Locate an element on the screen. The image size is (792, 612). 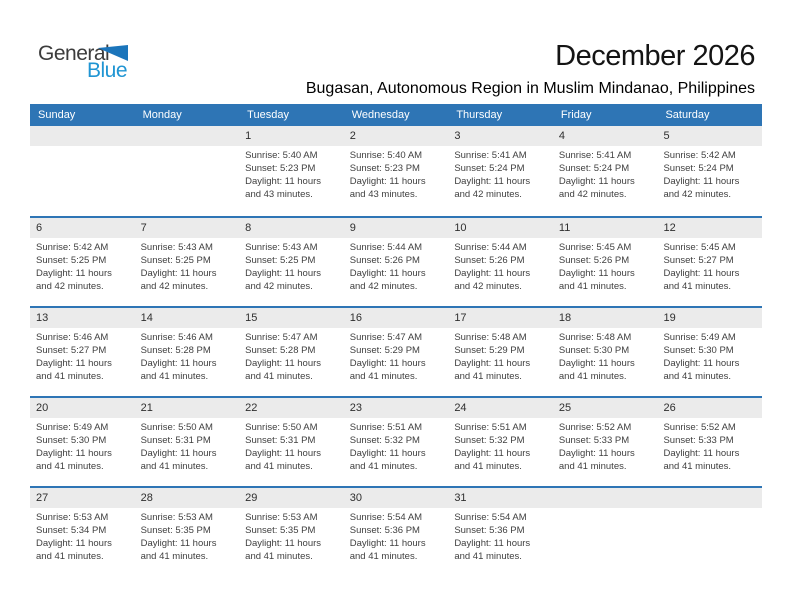
day-number: 22 is located at coordinates (251, 408).